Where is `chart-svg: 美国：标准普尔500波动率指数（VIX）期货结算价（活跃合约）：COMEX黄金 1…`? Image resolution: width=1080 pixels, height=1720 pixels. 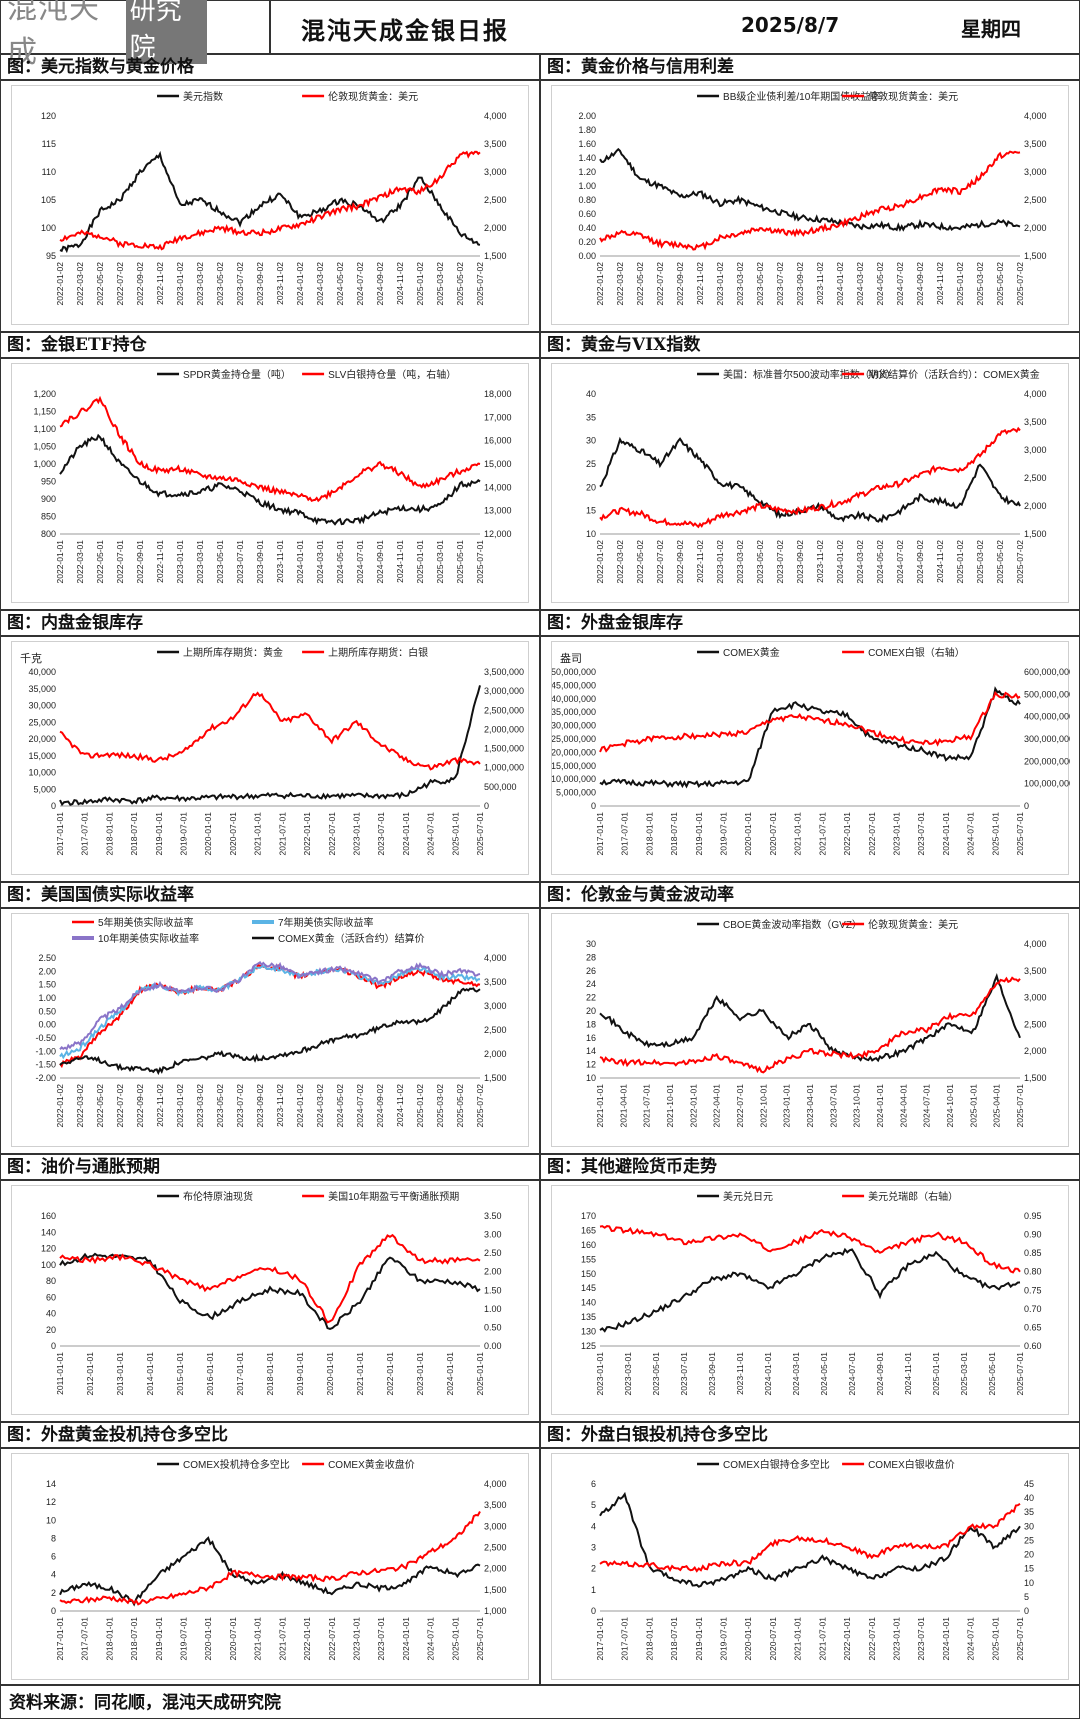
chart-svg: 美国：标准普尔500波动率指数（VIX）期货结算价（活跃合约）：COMEX黄金 1… is located at coordinates (816, 476).